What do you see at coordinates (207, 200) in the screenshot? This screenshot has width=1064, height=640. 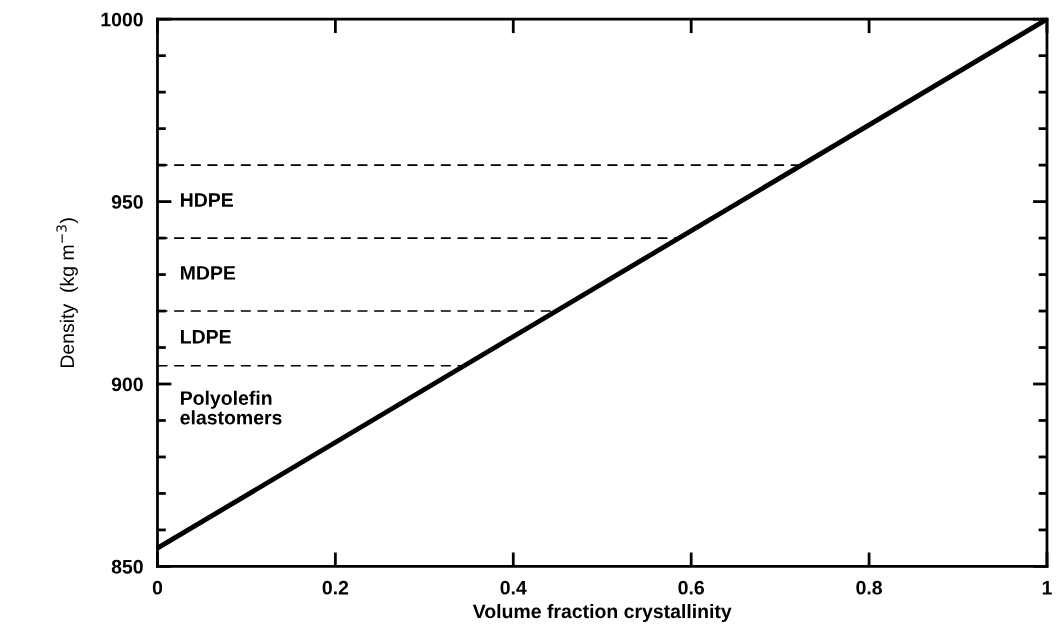 I see `annotation: HDPE` at bounding box center [207, 200].